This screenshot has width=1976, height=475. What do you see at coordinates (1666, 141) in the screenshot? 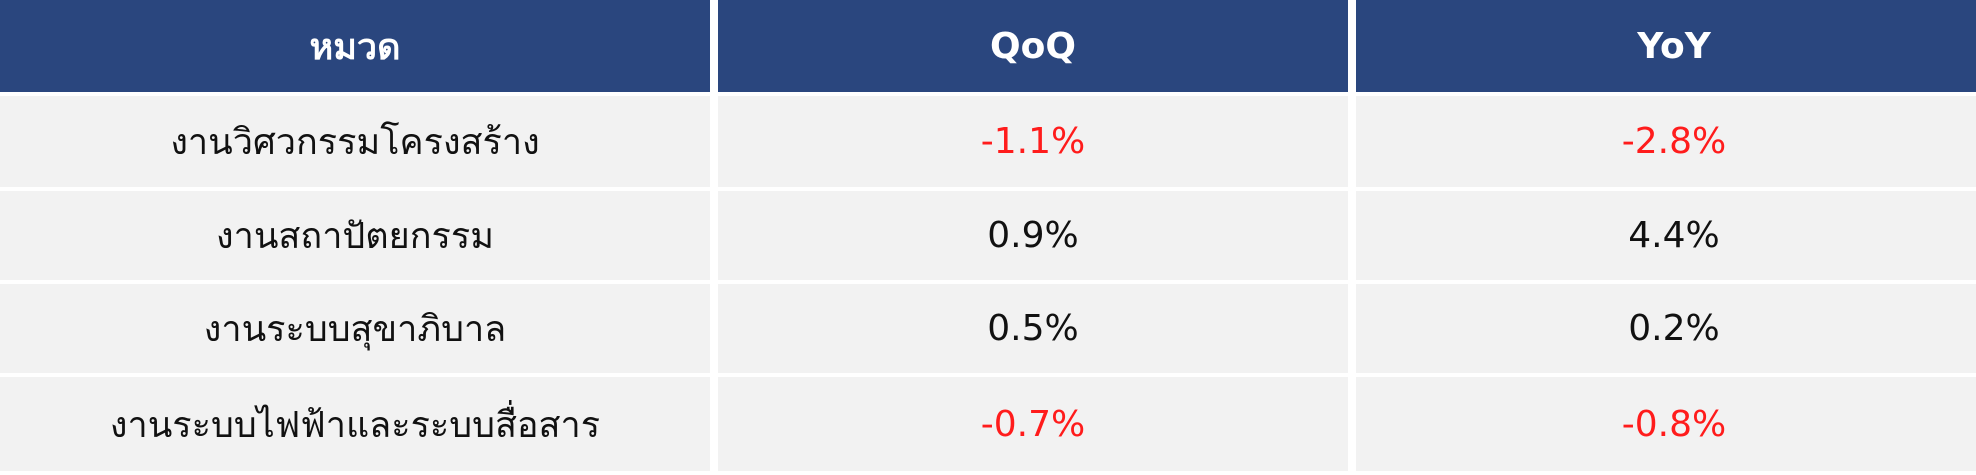
I see `row-1-yoy: -2.8%` at bounding box center [1666, 141].